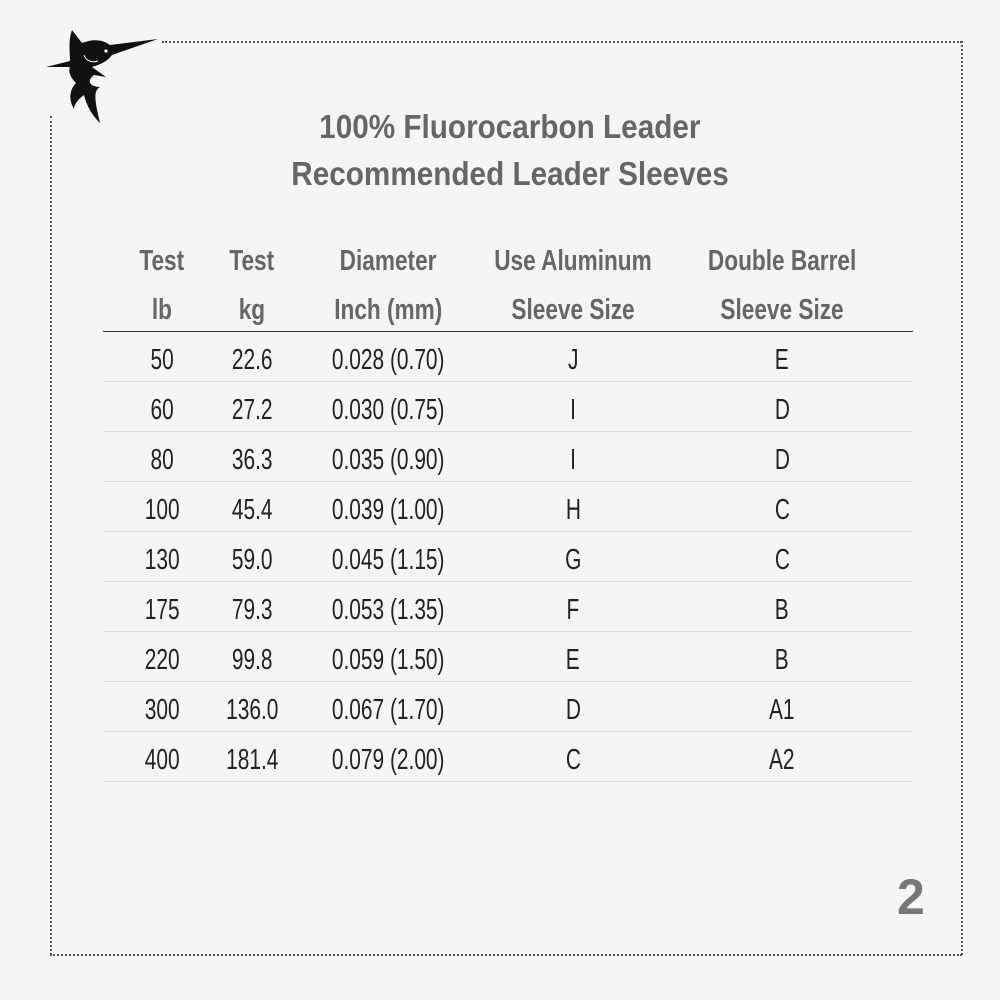 This screenshot has width=1000, height=1000. I want to click on header-diameter: Inch (mm), so click(388, 310).